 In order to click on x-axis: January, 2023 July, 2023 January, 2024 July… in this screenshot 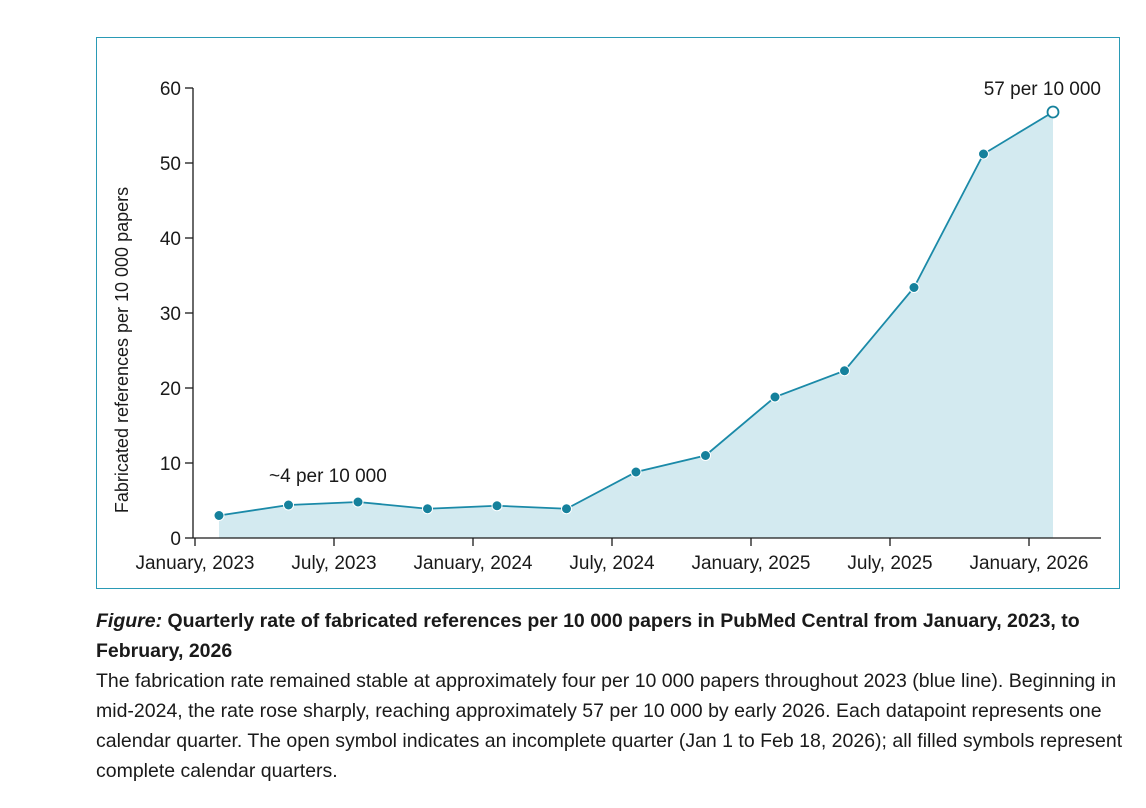, I will do `click(618, 555)`.